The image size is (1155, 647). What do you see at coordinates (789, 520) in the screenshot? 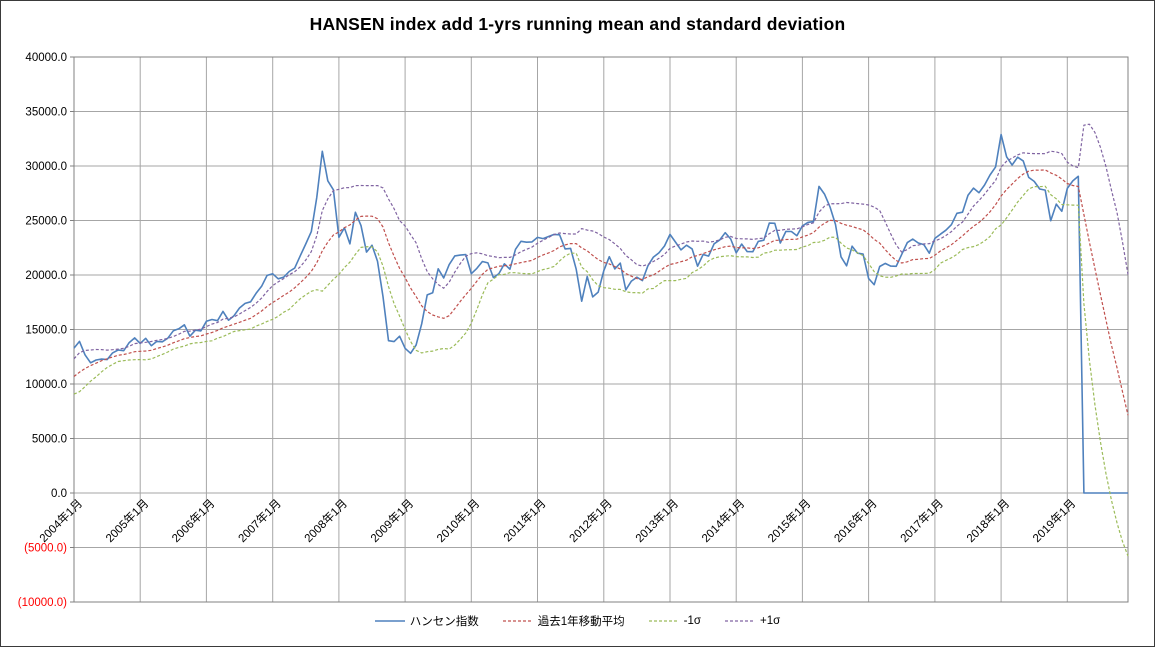
I see `x-axis-tick-label: 2015年1月` at bounding box center [789, 520].